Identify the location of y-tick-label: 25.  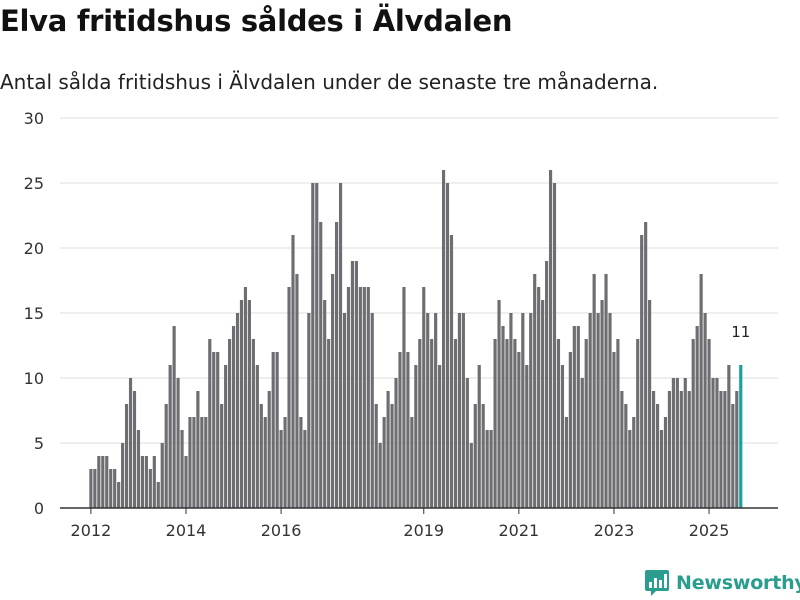
(34, 183).